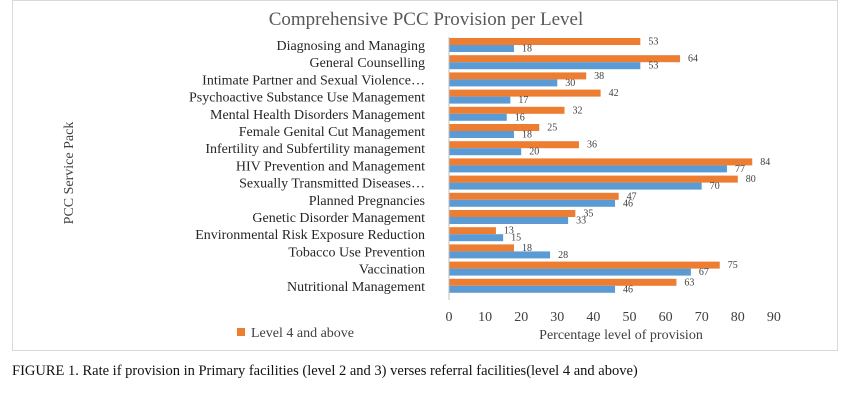 Image resolution: width=842 pixels, height=402 pixels. Describe the element at coordinates (507, 110) in the screenshot. I see `bar-level-4-and-above-mental-health-disorders-management` at that location.